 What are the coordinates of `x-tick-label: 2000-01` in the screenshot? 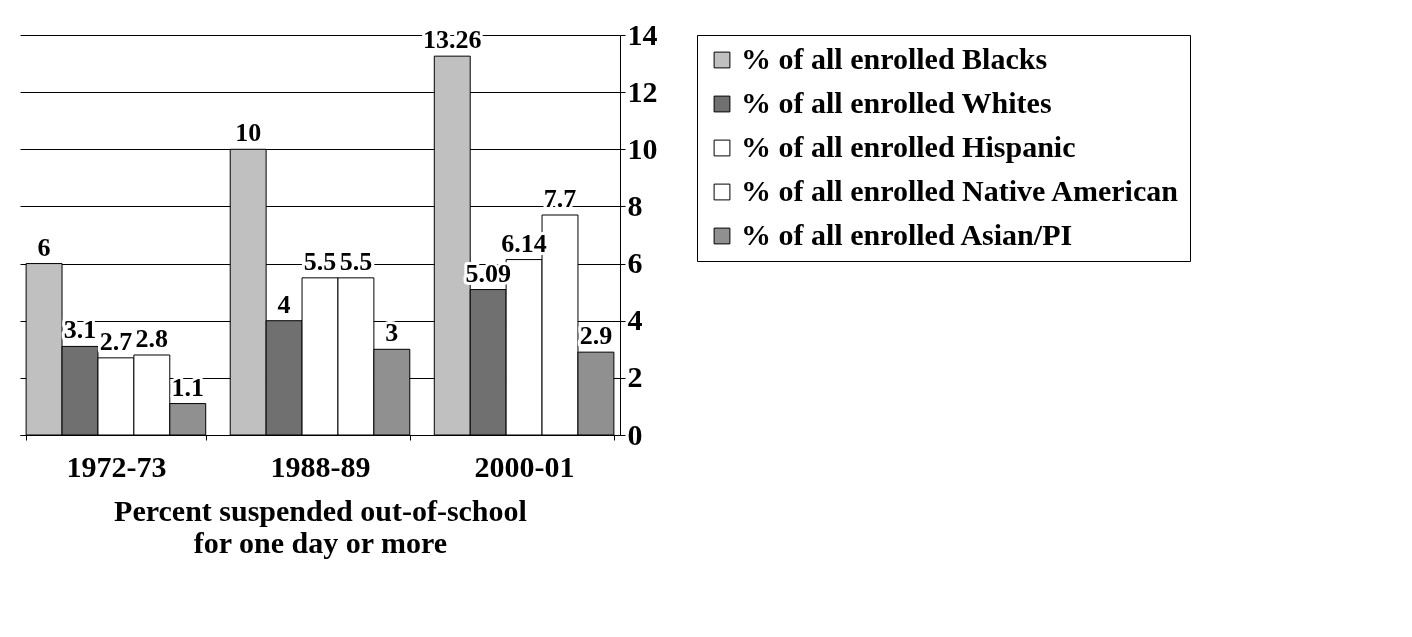 It's located at (524, 466).